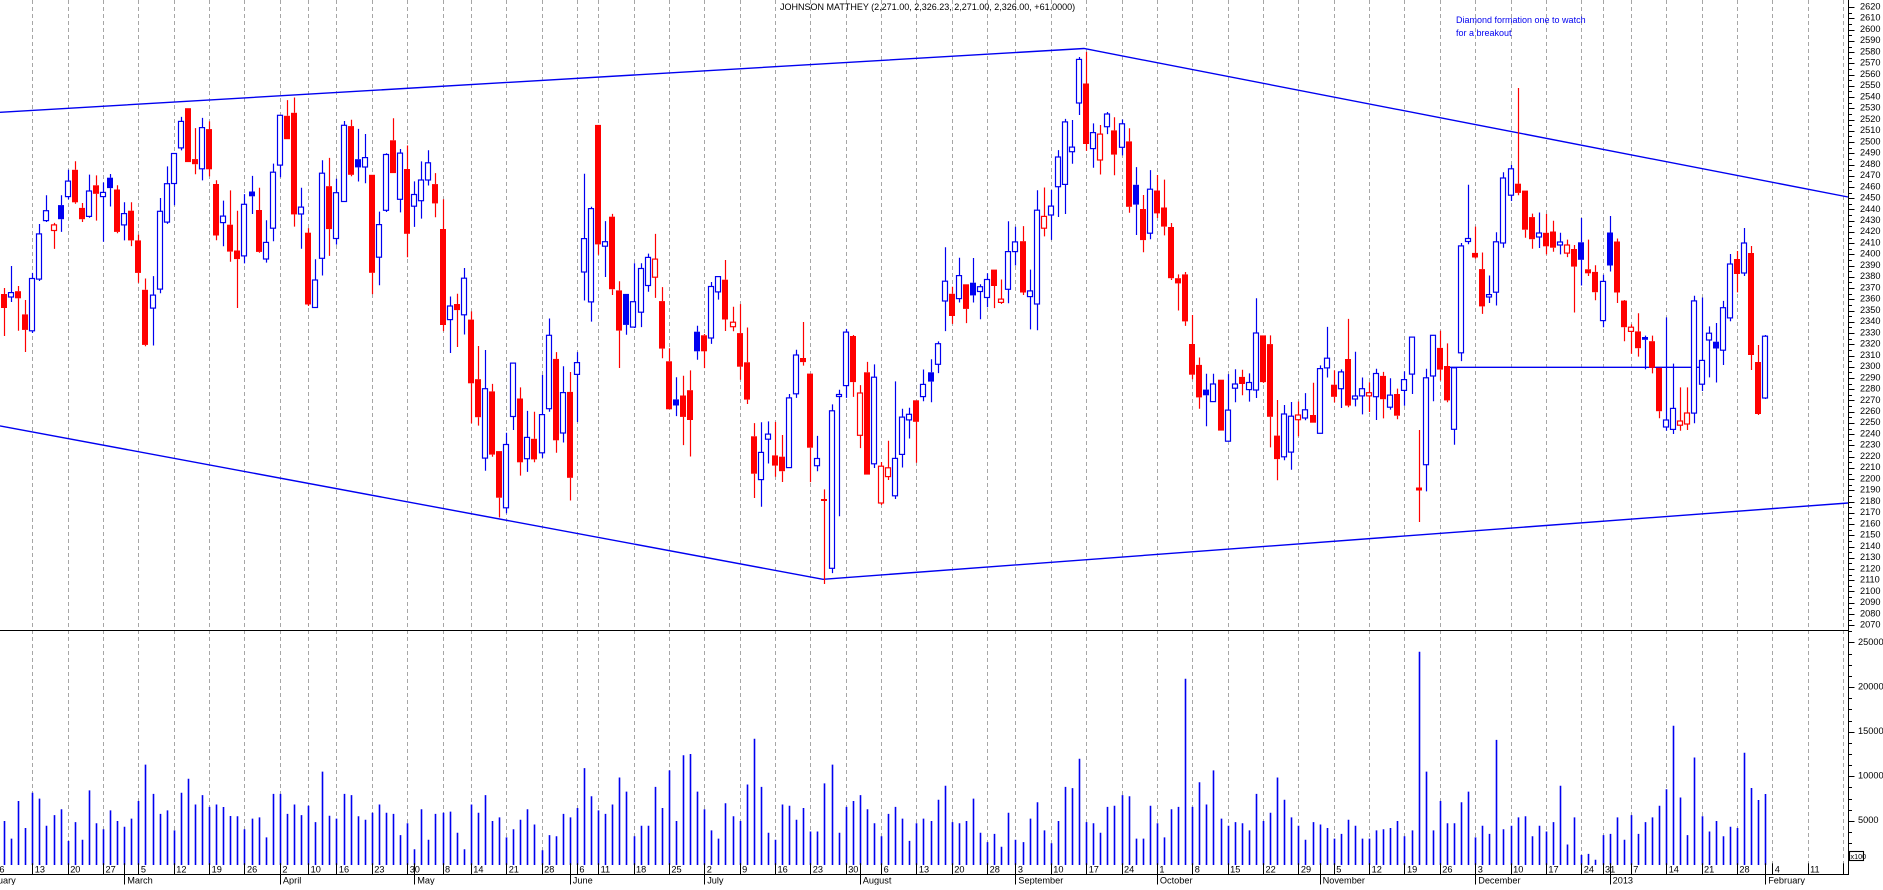 The height and width of the screenshot is (890, 1883). What do you see at coordinates (1870, 456) in the screenshot?
I see `svg-text: 2220` at bounding box center [1870, 456].